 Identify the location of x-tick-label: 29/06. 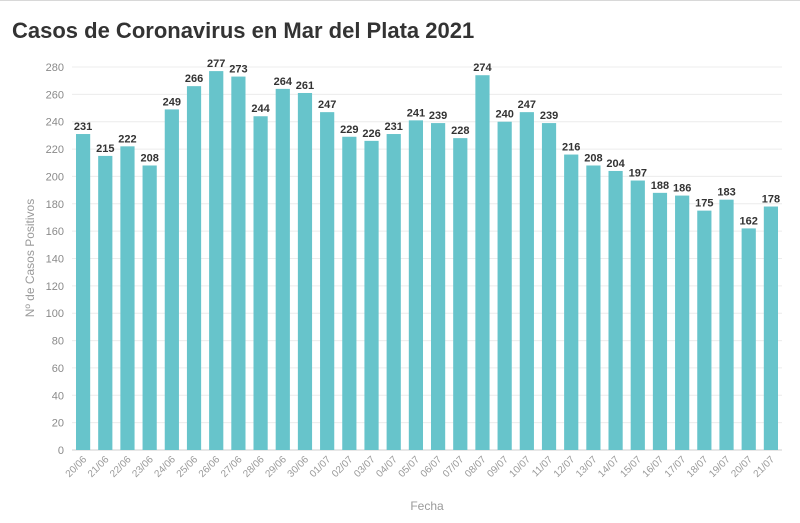
(276, 467).